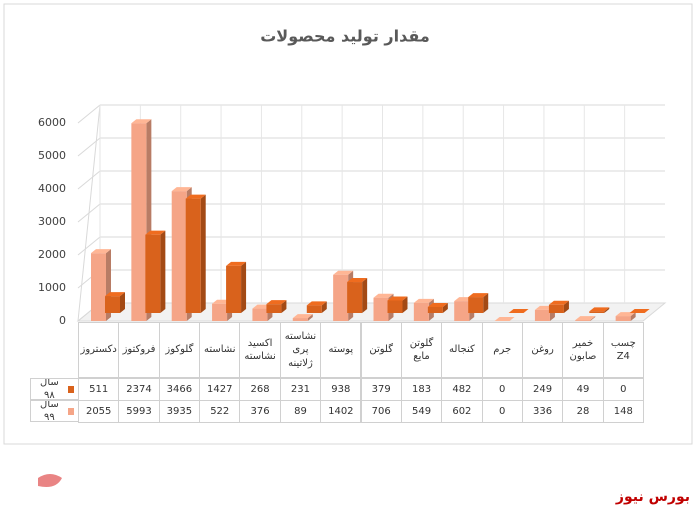 This screenshot has width=698, height=512. What do you see at coordinates (462, 389) in the screenshot?
I see `table-value: 482` at bounding box center [462, 389].